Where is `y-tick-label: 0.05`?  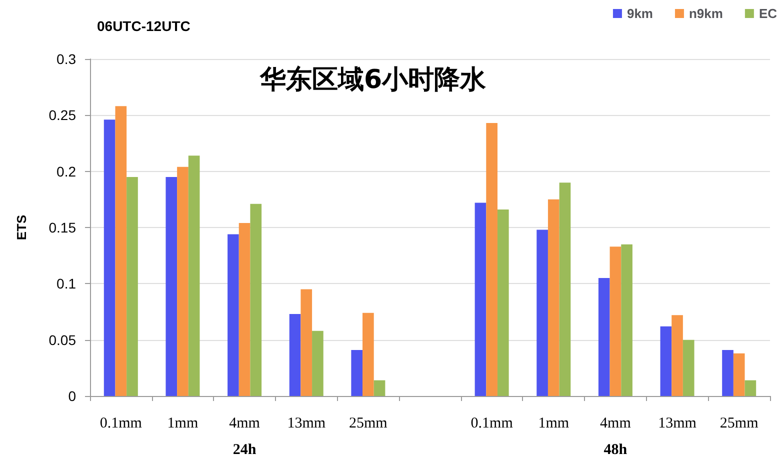 y-tick-label: 0.05 is located at coordinates (62, 340).